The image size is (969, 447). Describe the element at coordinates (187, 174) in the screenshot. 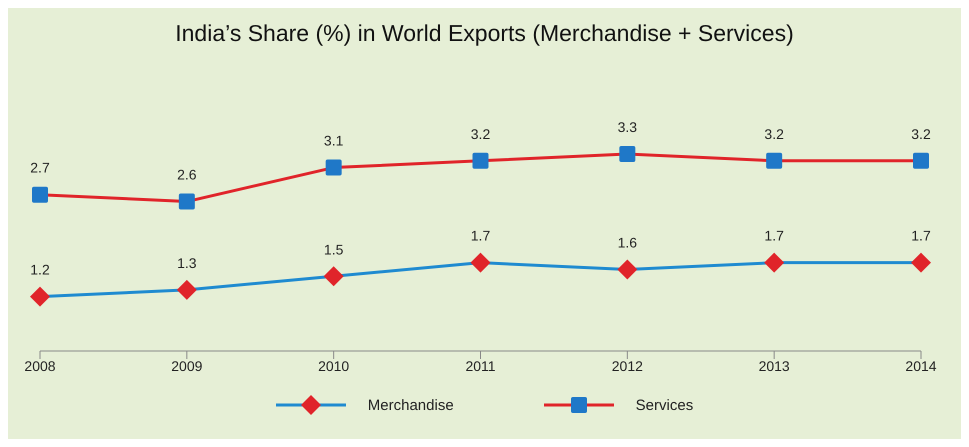

I see `data-label: 2.6` at that location.